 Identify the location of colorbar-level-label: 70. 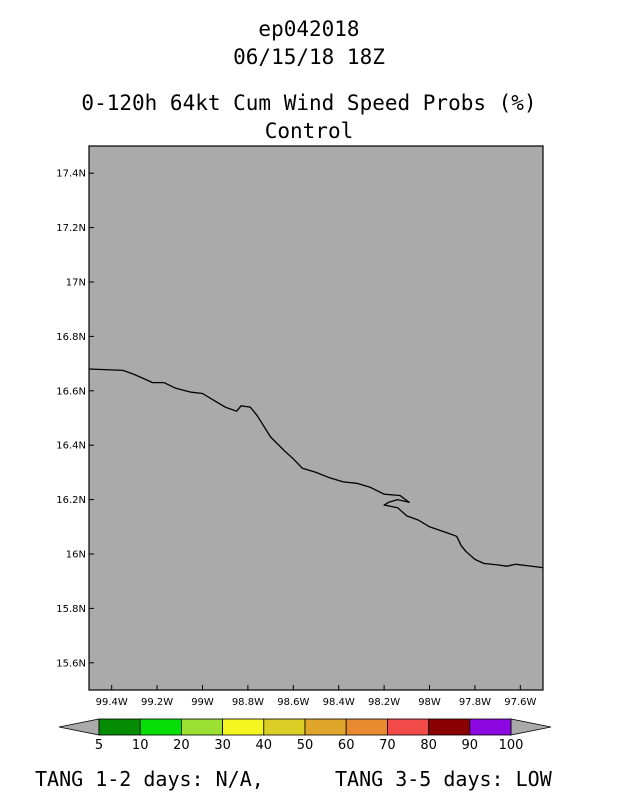
(387, 745).